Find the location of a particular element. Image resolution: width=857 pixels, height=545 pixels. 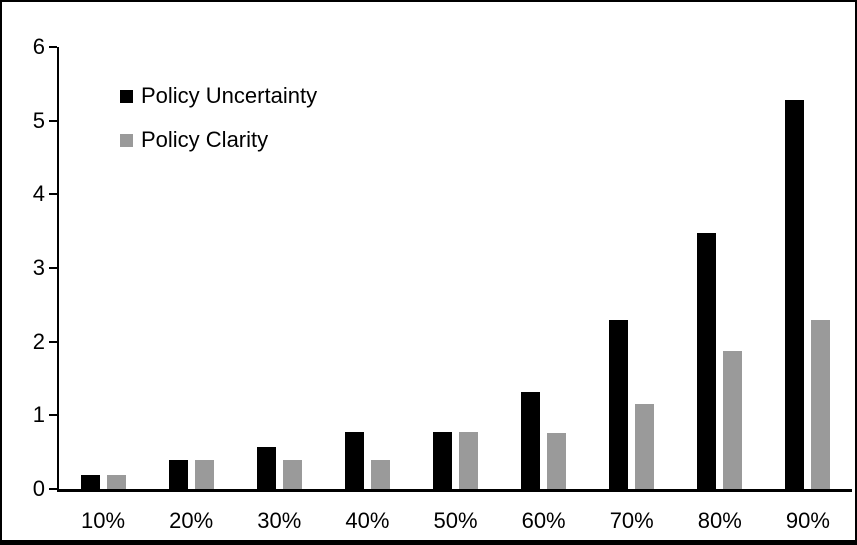

y-axis-tick-label: 2 is located at coordinates (38, 341).